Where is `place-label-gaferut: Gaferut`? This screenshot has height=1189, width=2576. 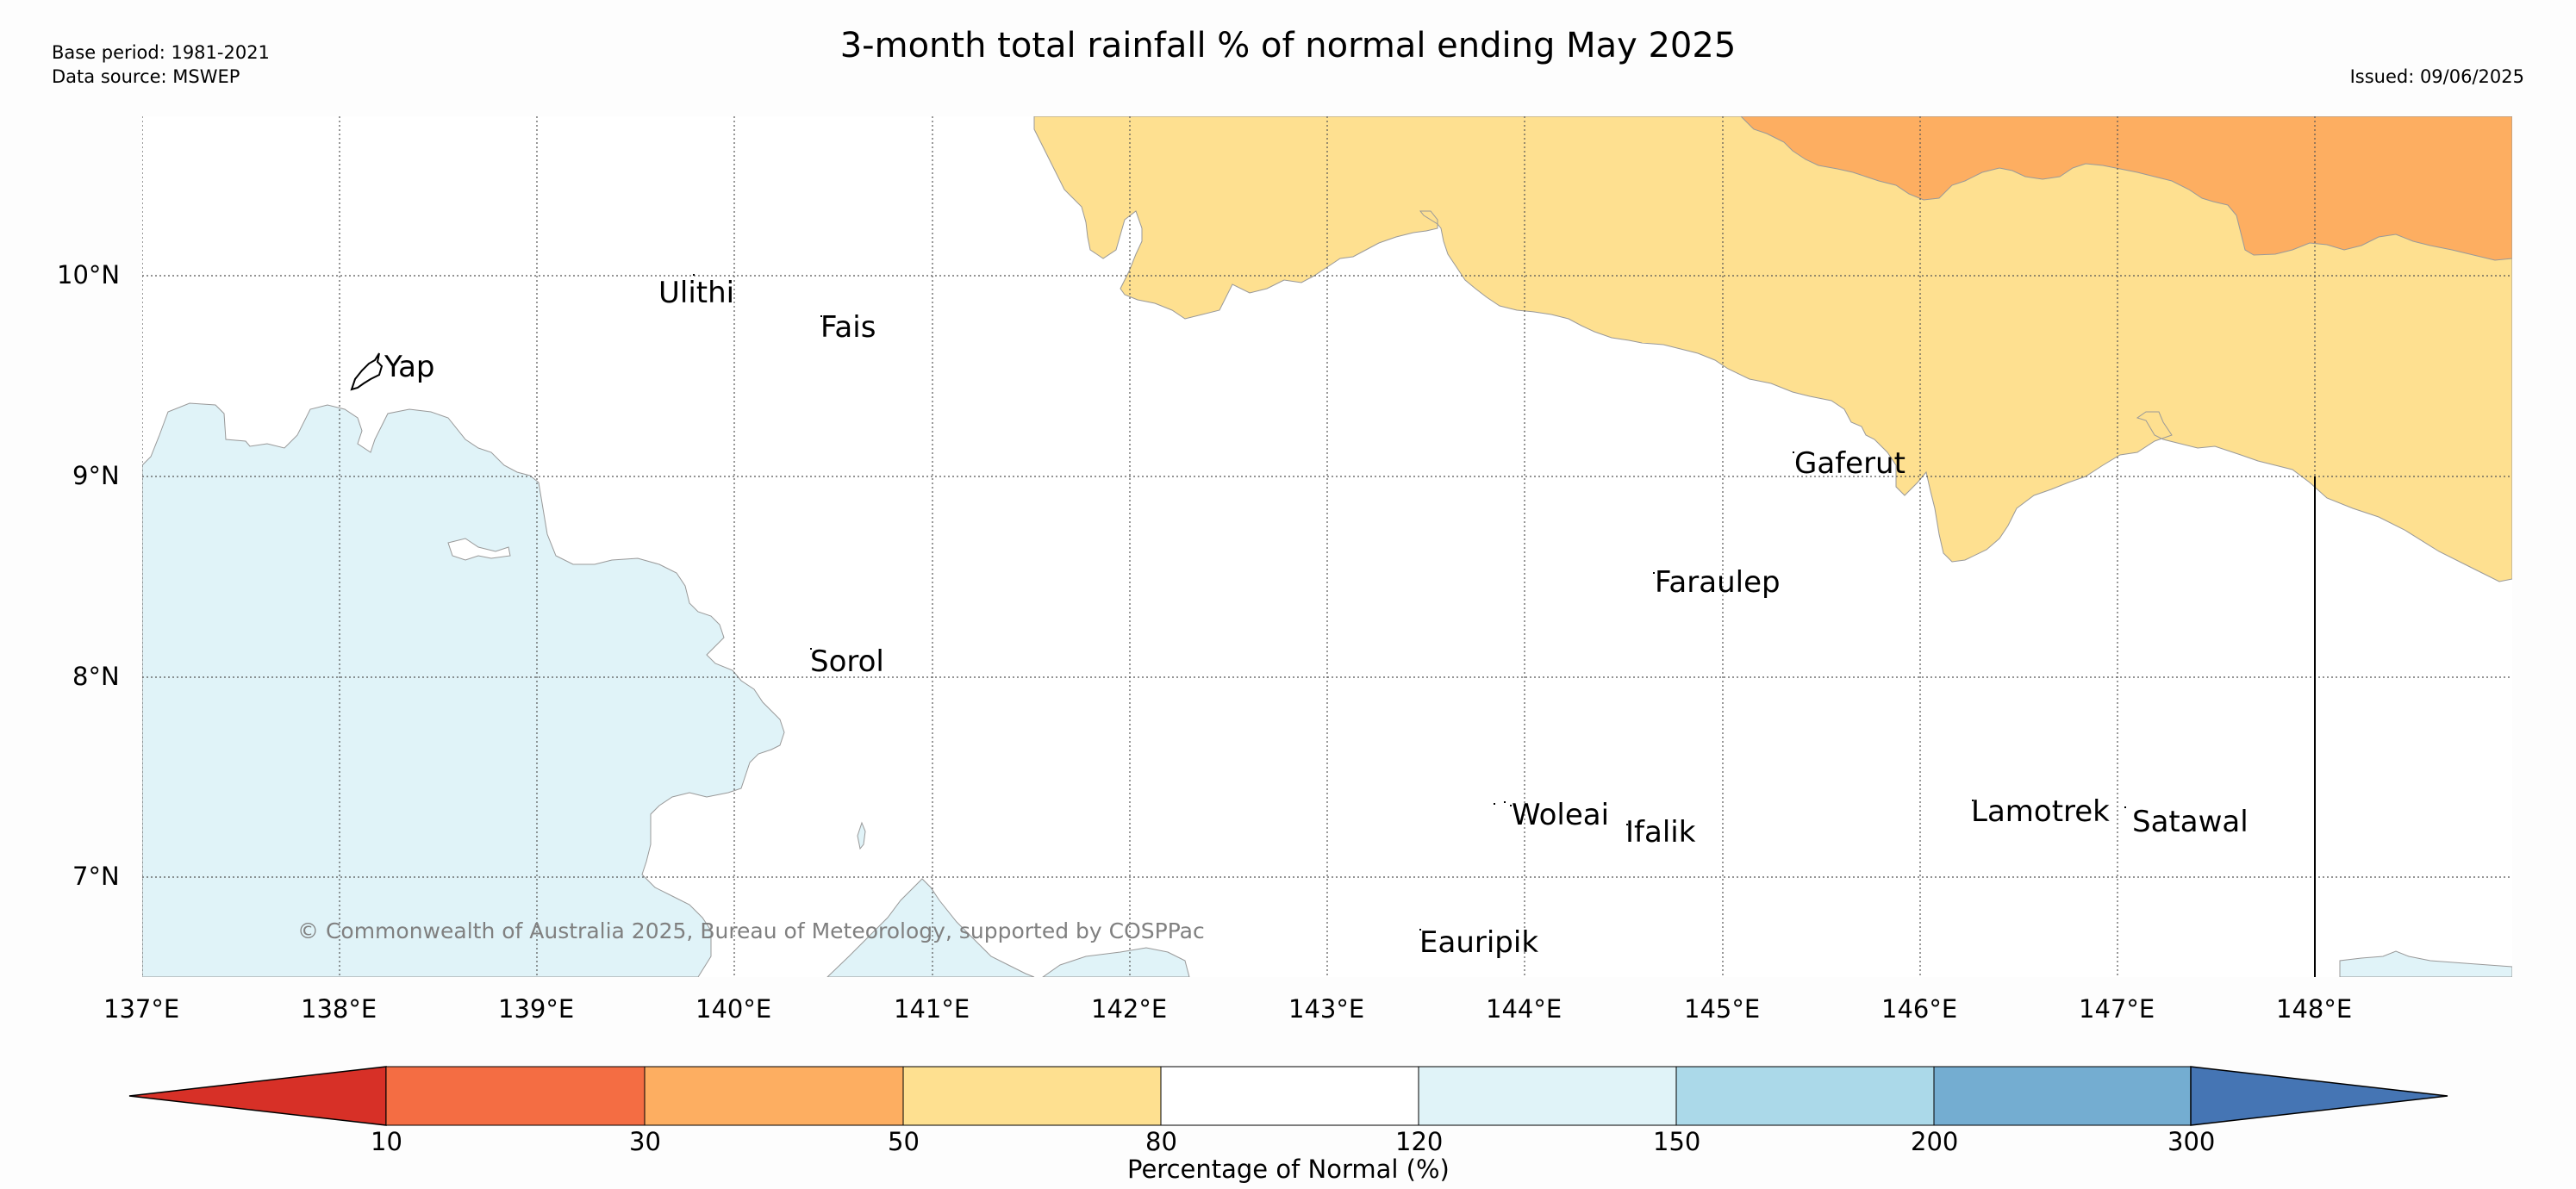 place-label-gaferut: Gaferut is located at coordinates (1849, 464).